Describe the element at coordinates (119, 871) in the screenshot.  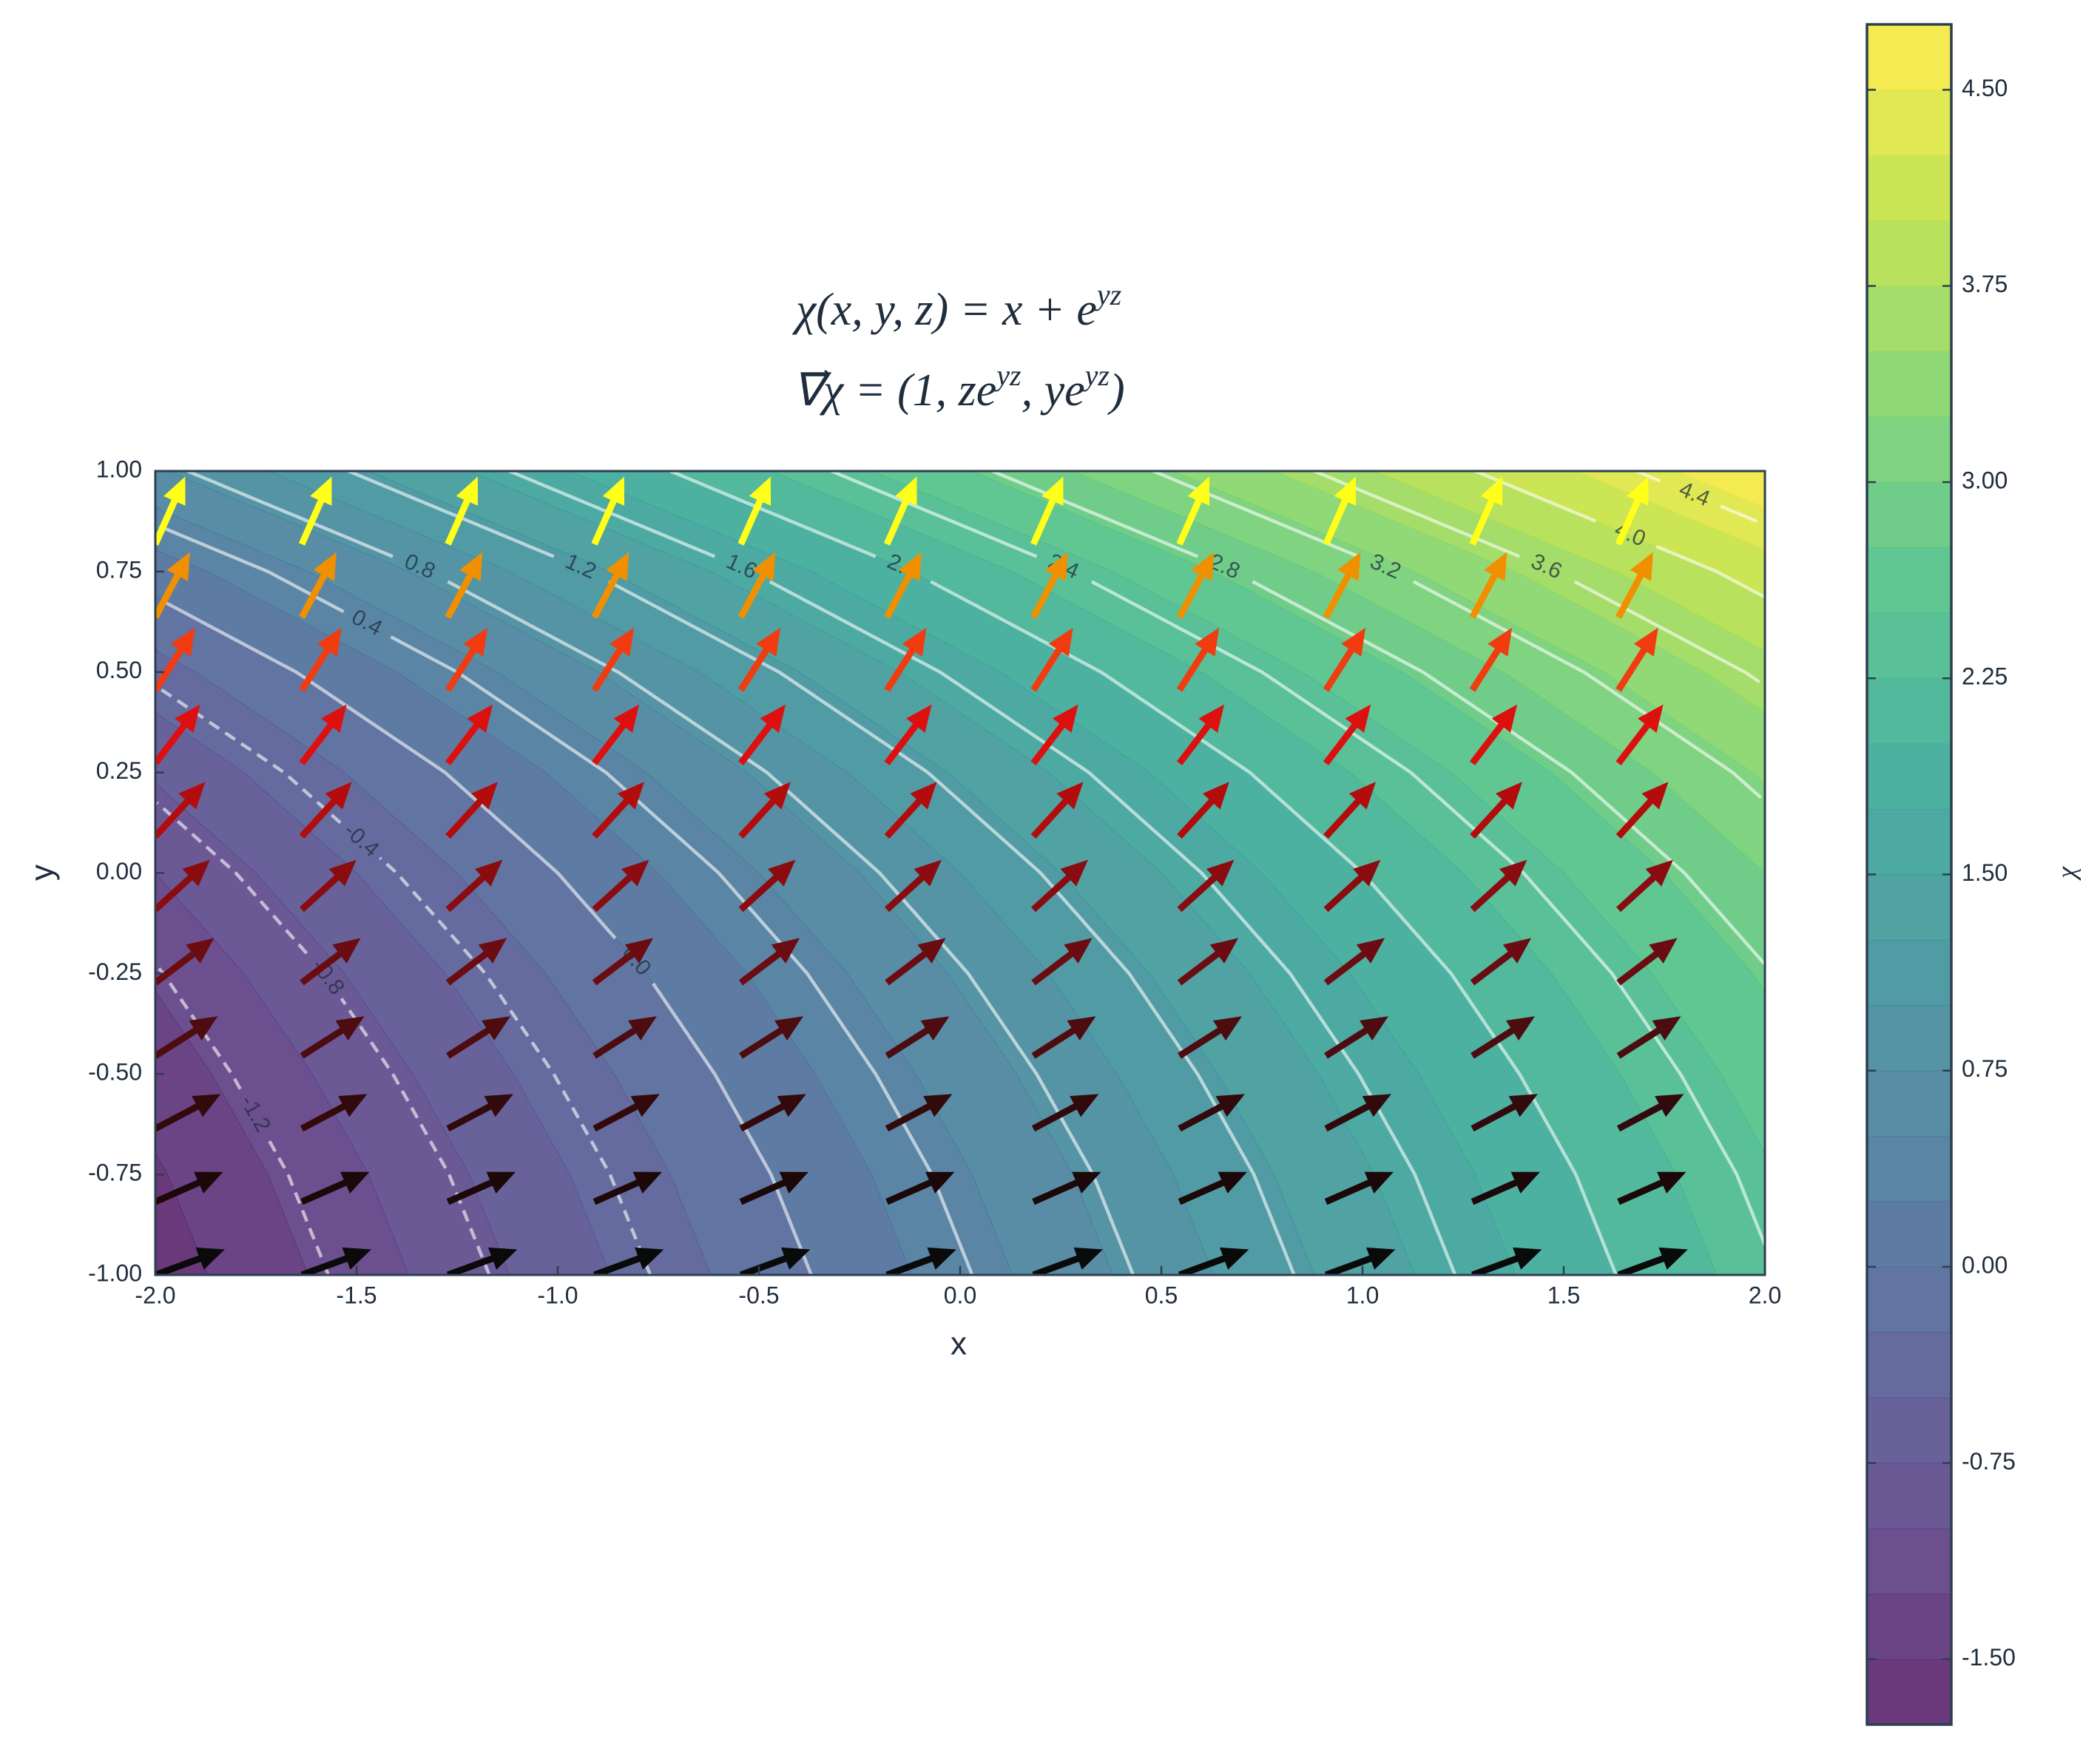
I see `y-tick-label: 0.00` at that location.